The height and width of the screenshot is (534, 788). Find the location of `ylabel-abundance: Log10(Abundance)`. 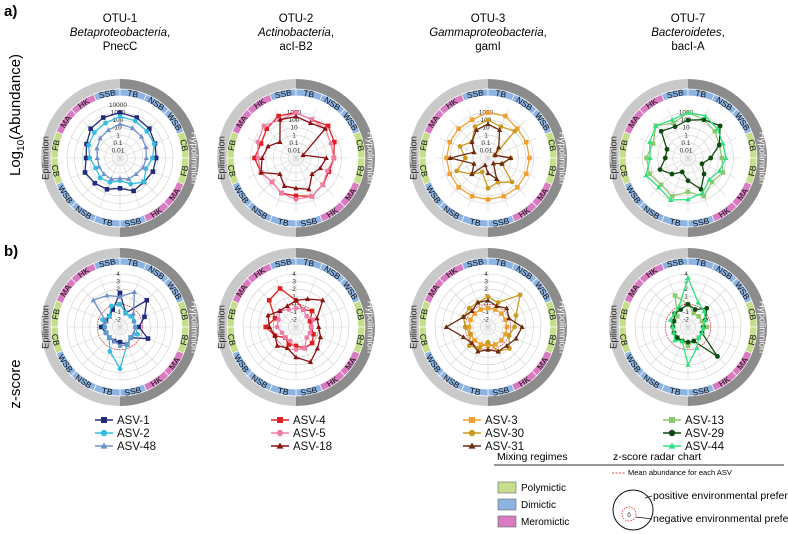

ylabel-abundance: Log10(Abundance) is located at coordinates (17, 115).